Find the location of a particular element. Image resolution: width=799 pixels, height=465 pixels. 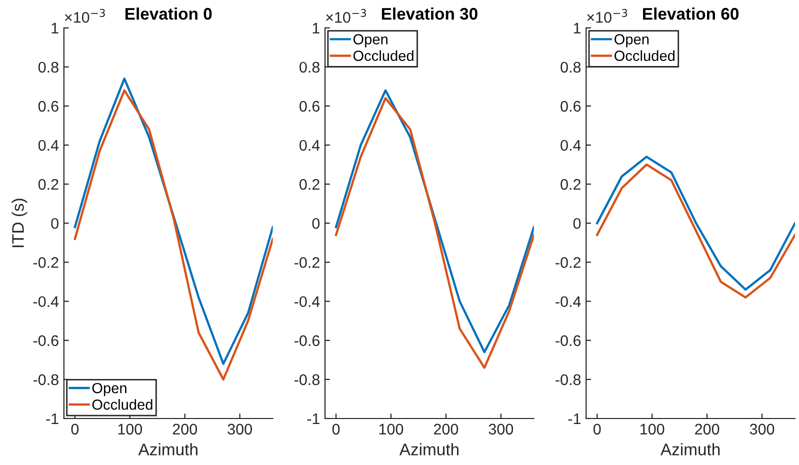

chart-title: Elevation 60 is located at coordinates (691, 13).